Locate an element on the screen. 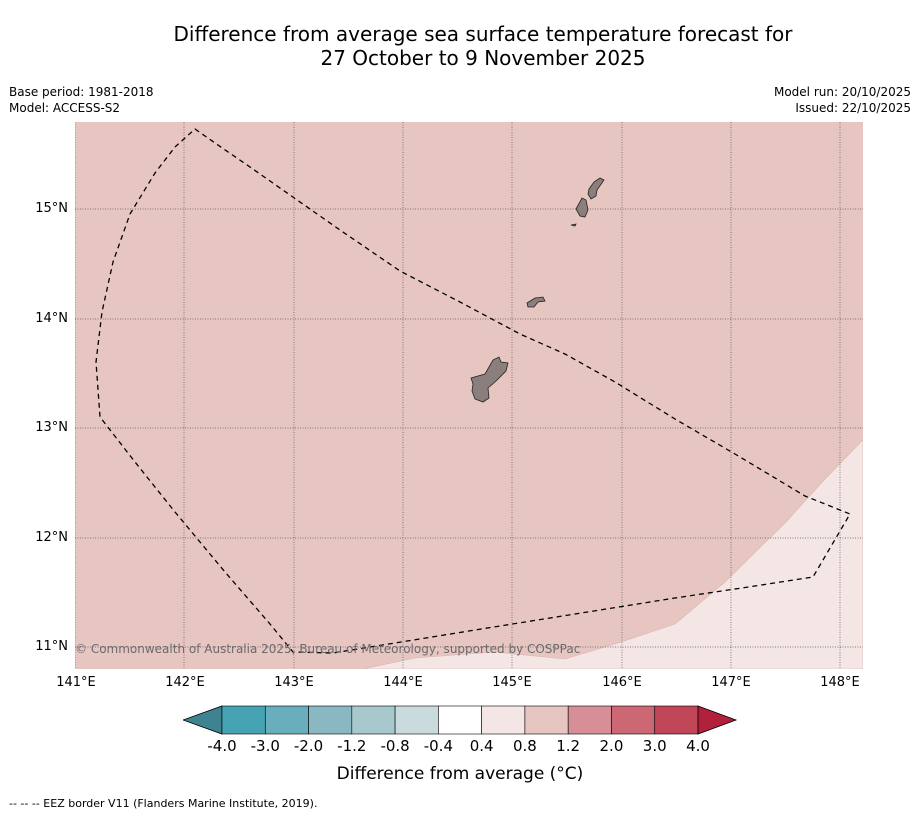 This screenshot has width=919, height=816. meta-right: Model run: 20/10/2025 Issued: 22/10/2025 is located at coordinates (842, 100).